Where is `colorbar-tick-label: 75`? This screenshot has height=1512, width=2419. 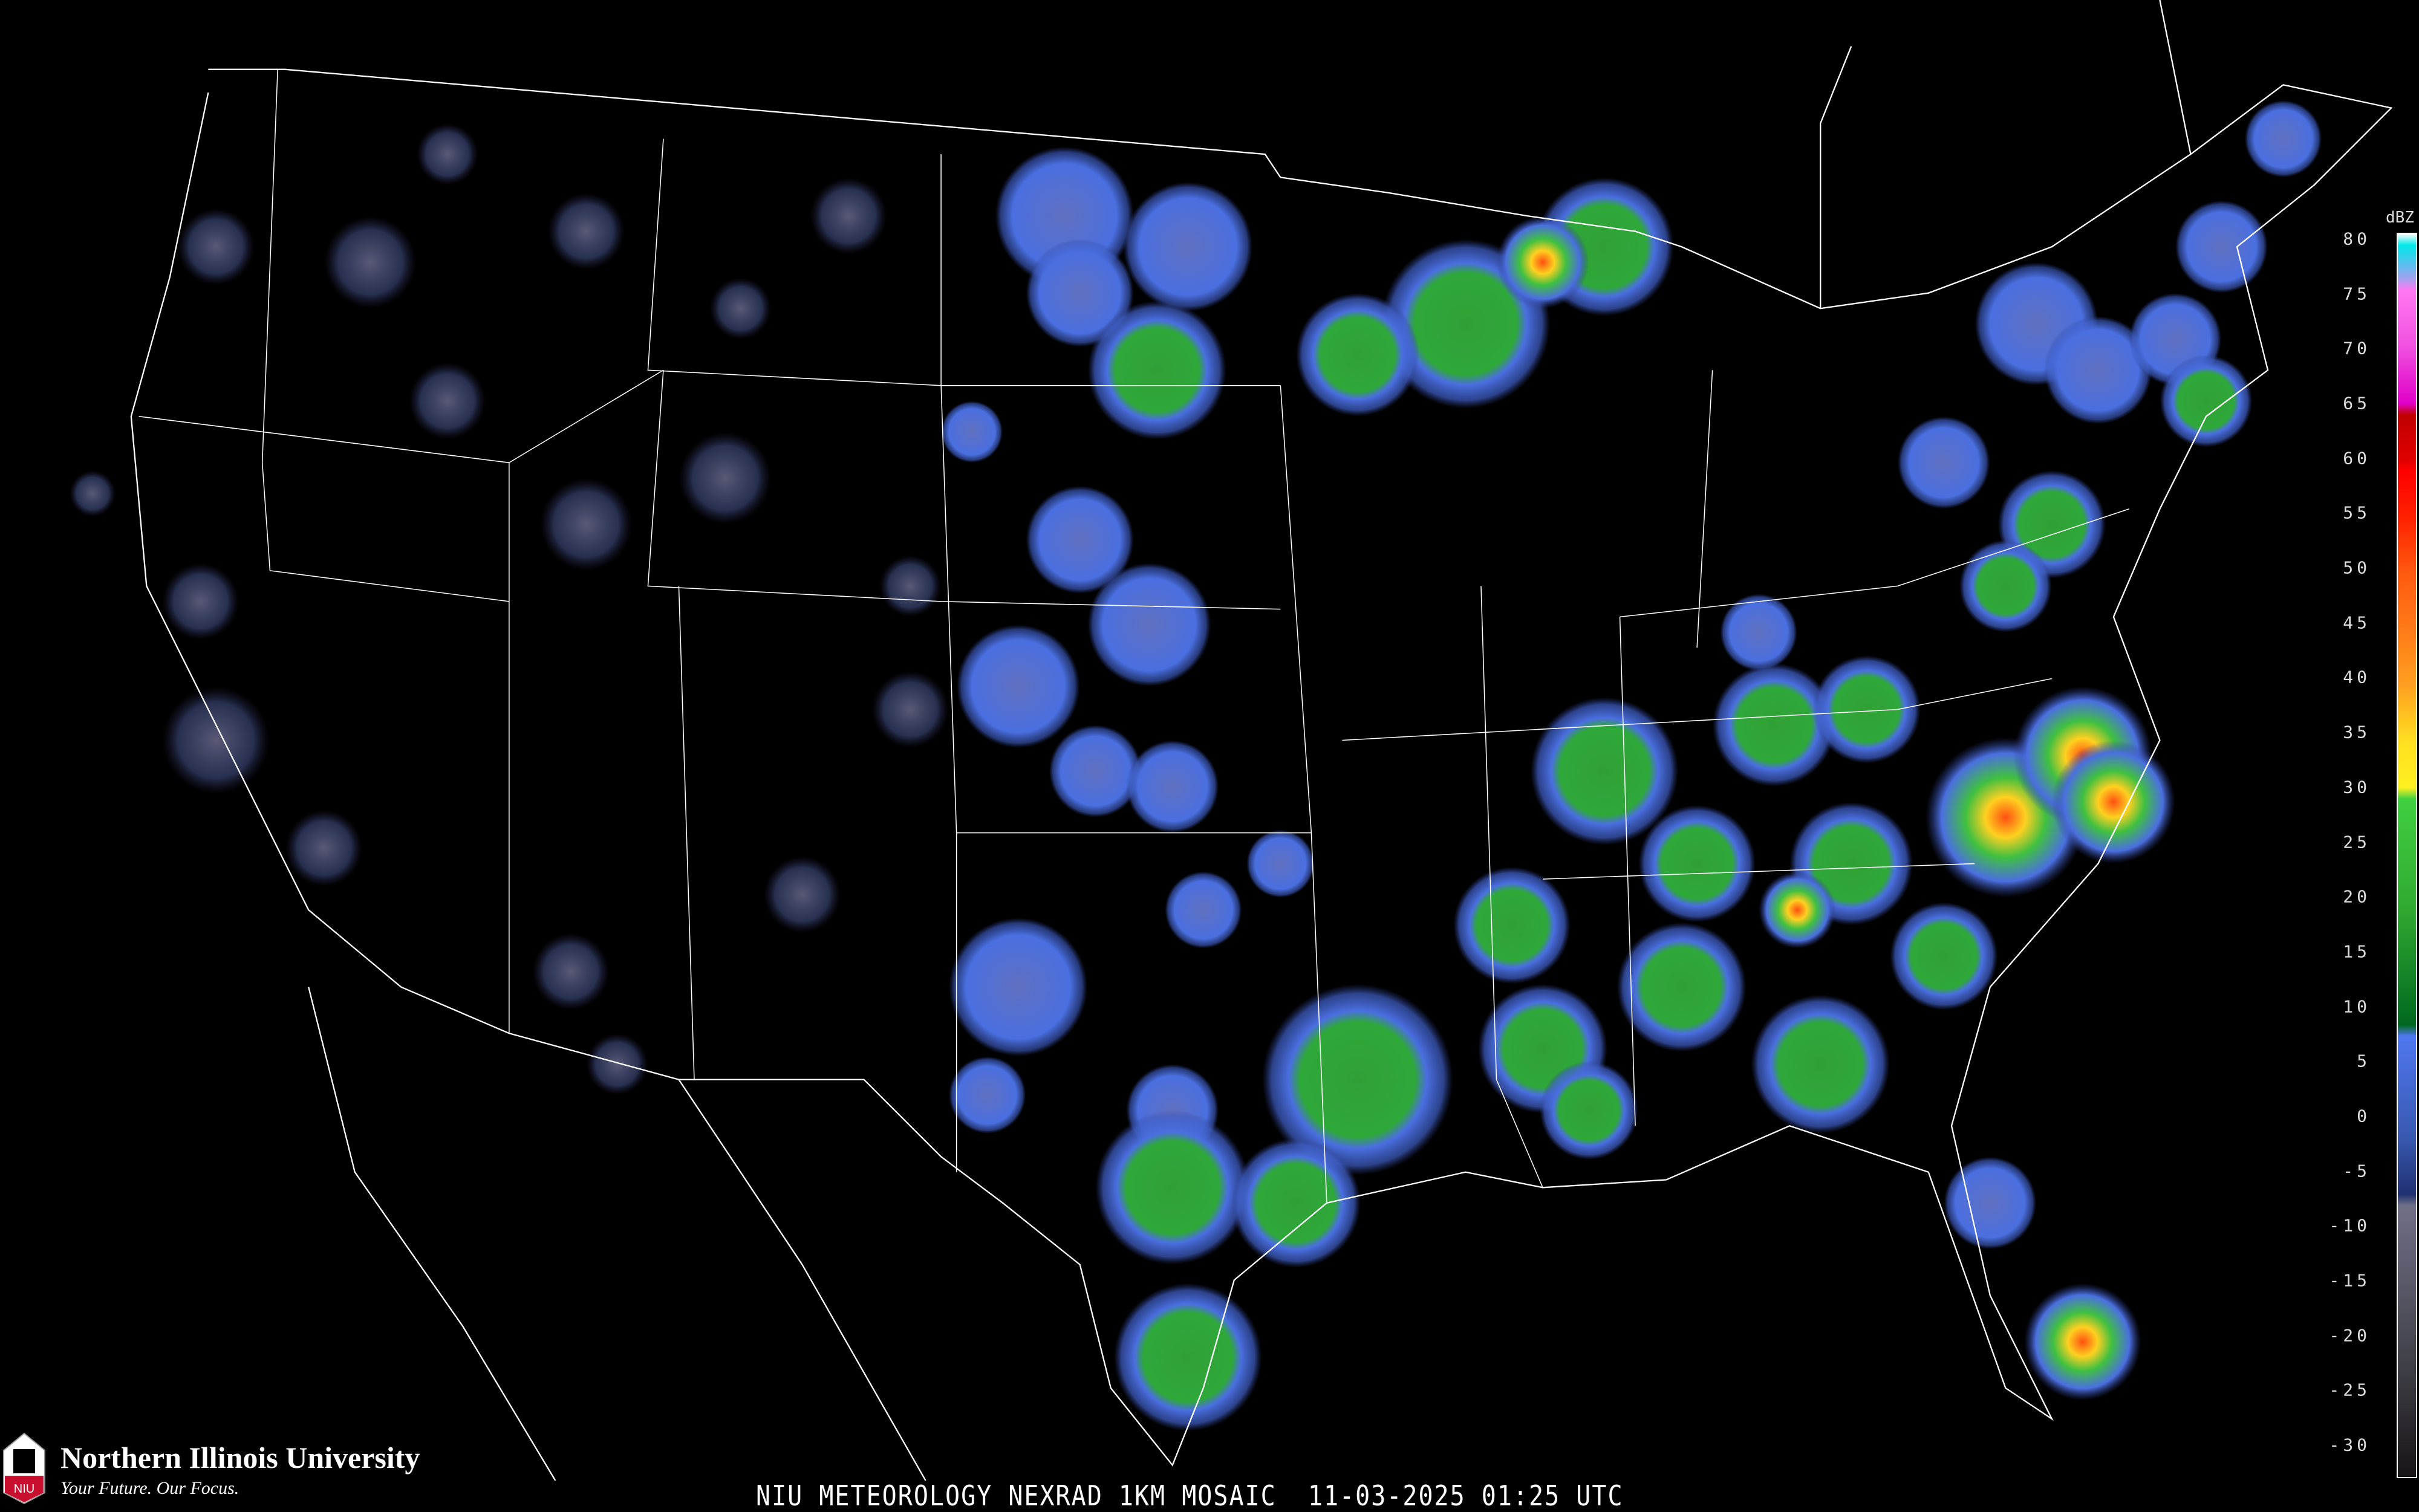
colorbar-tick-label: 75 is located at coordinates (2357, 294).